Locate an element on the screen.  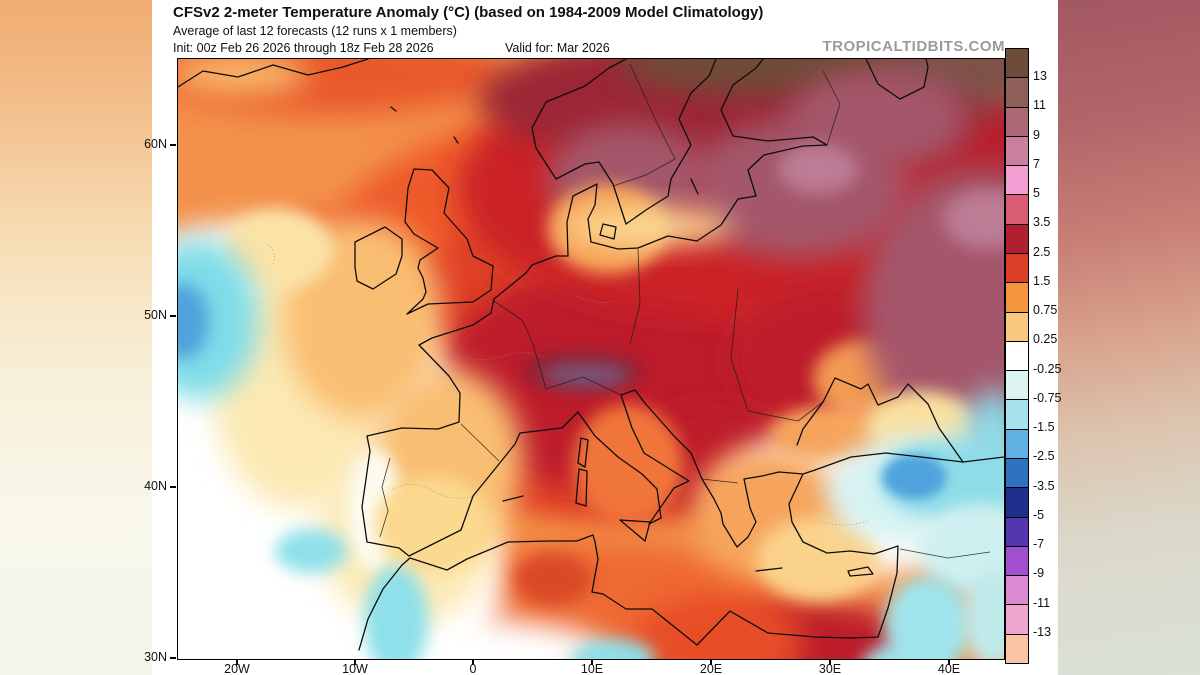
site-watermark: TROPICALTIDBITS.COM is located at coordinates (913, 46).